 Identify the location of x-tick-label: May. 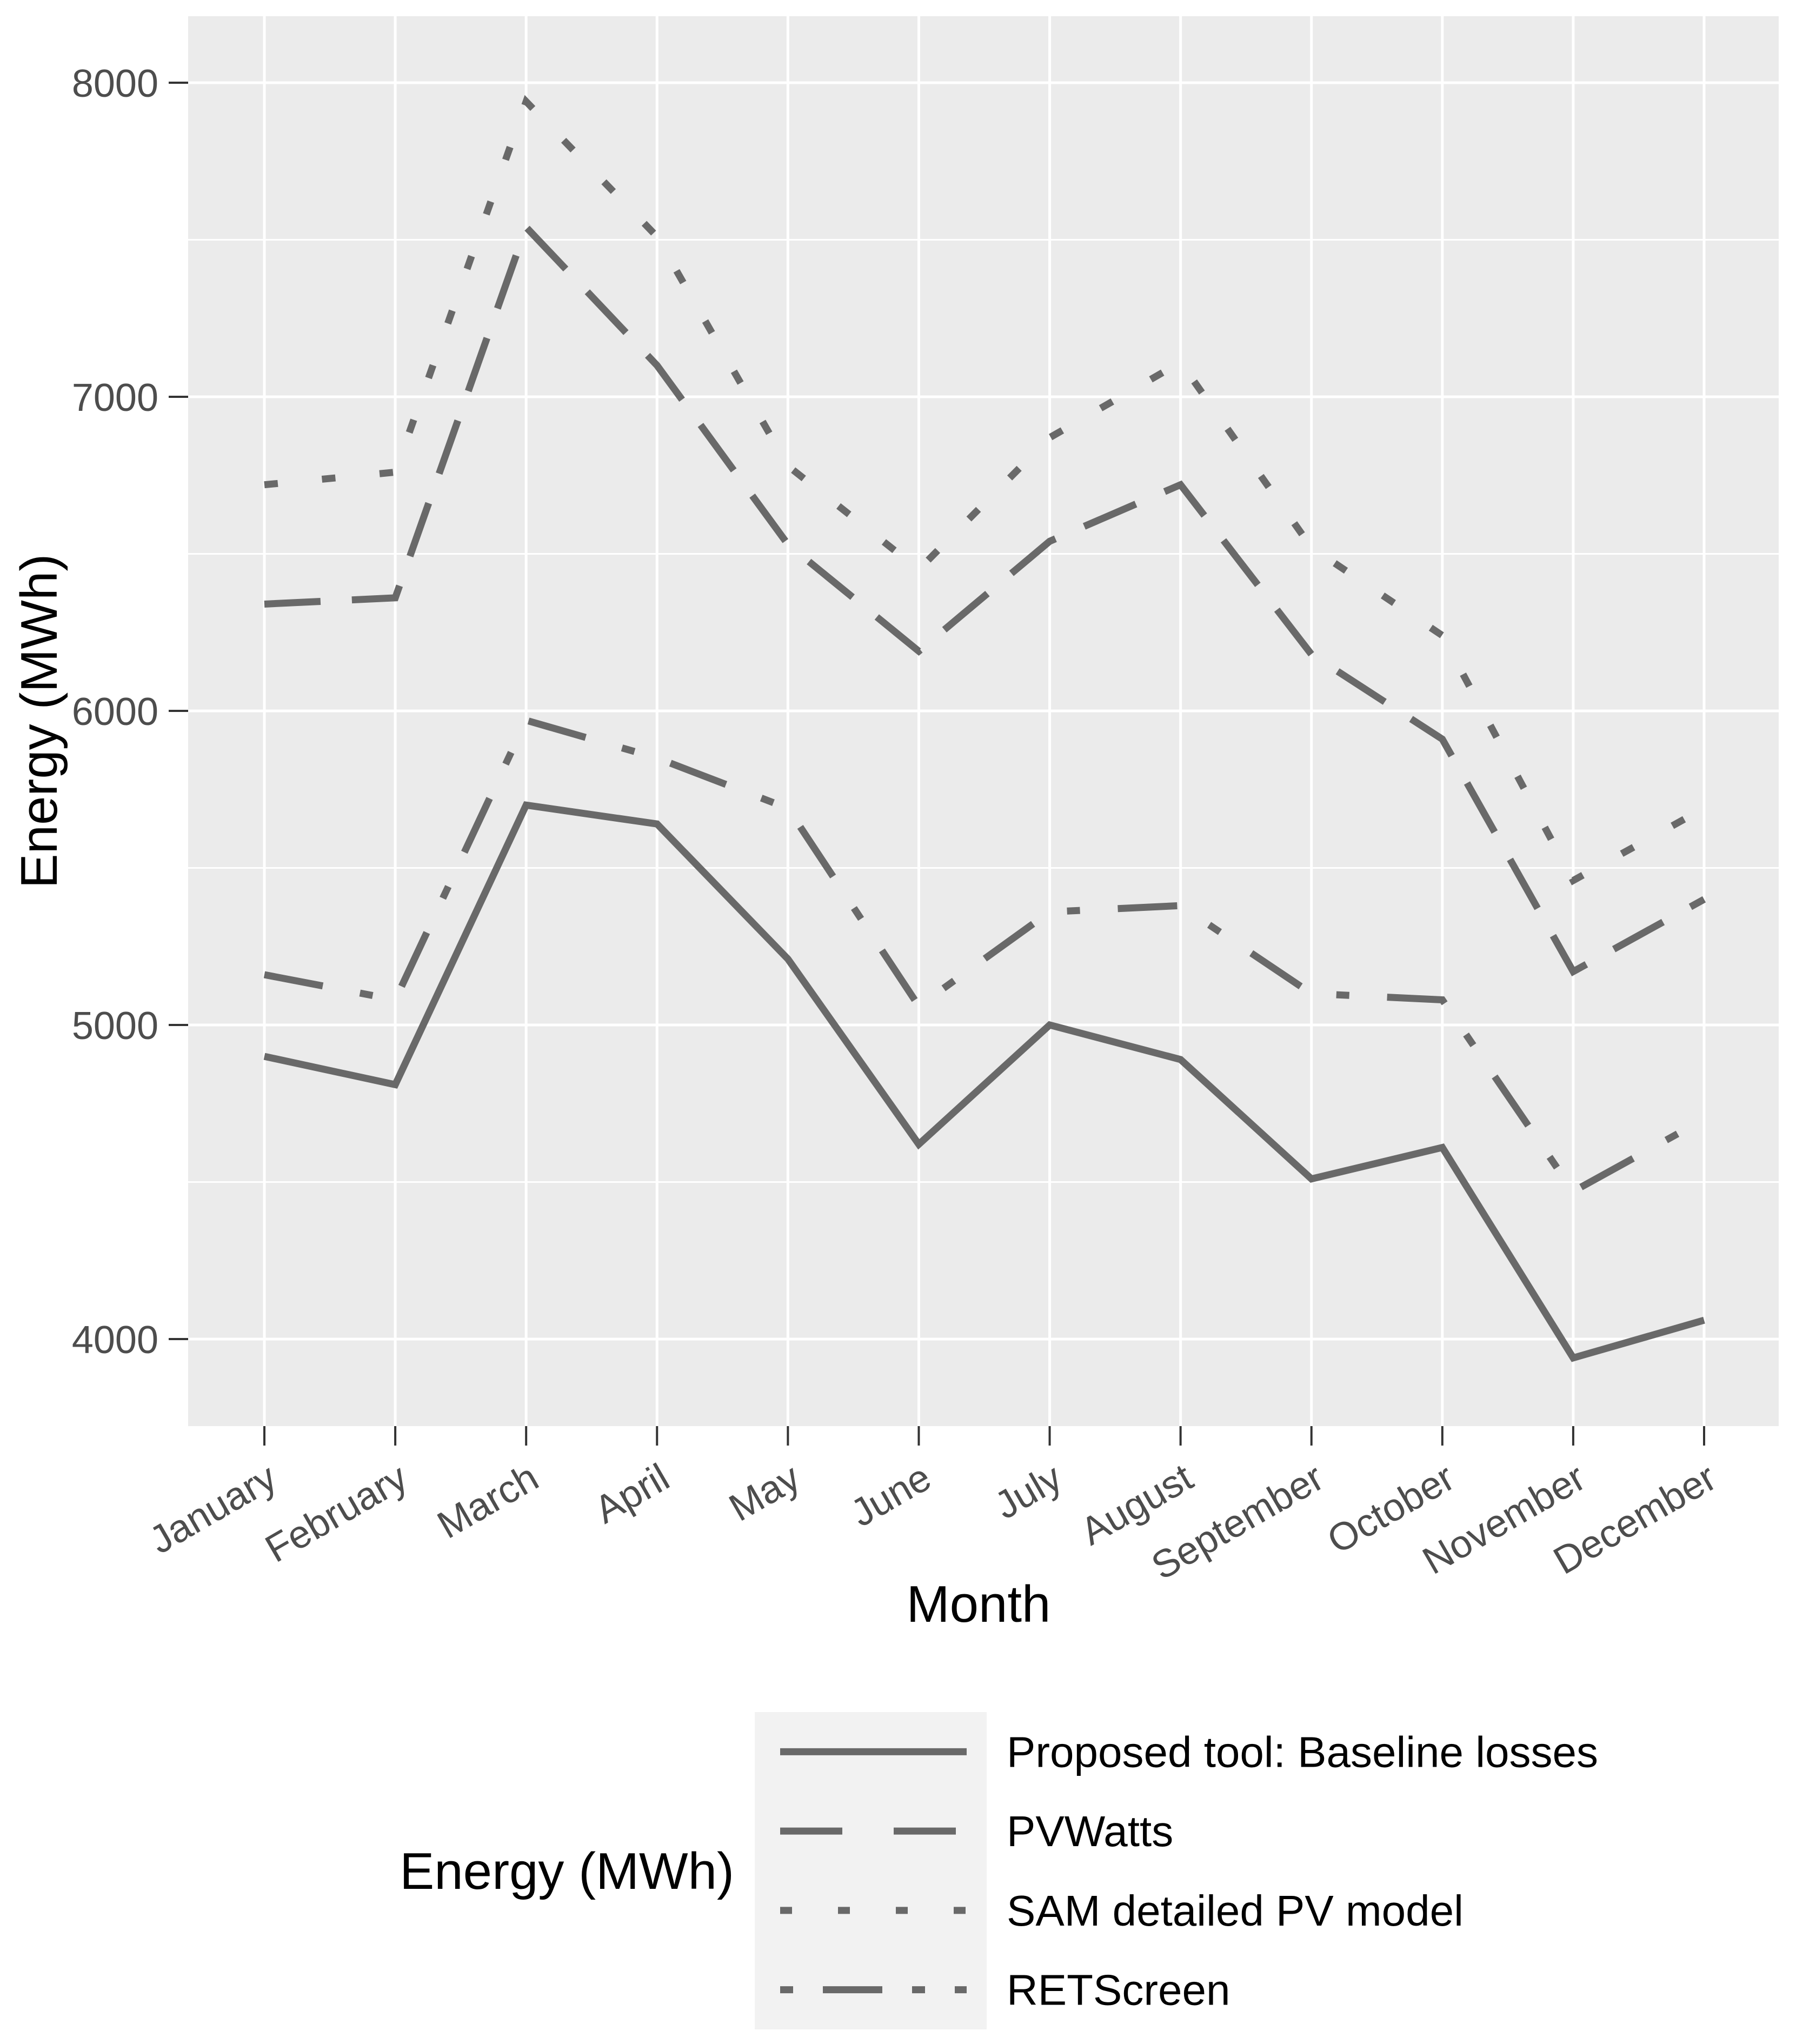
(765, 1493).